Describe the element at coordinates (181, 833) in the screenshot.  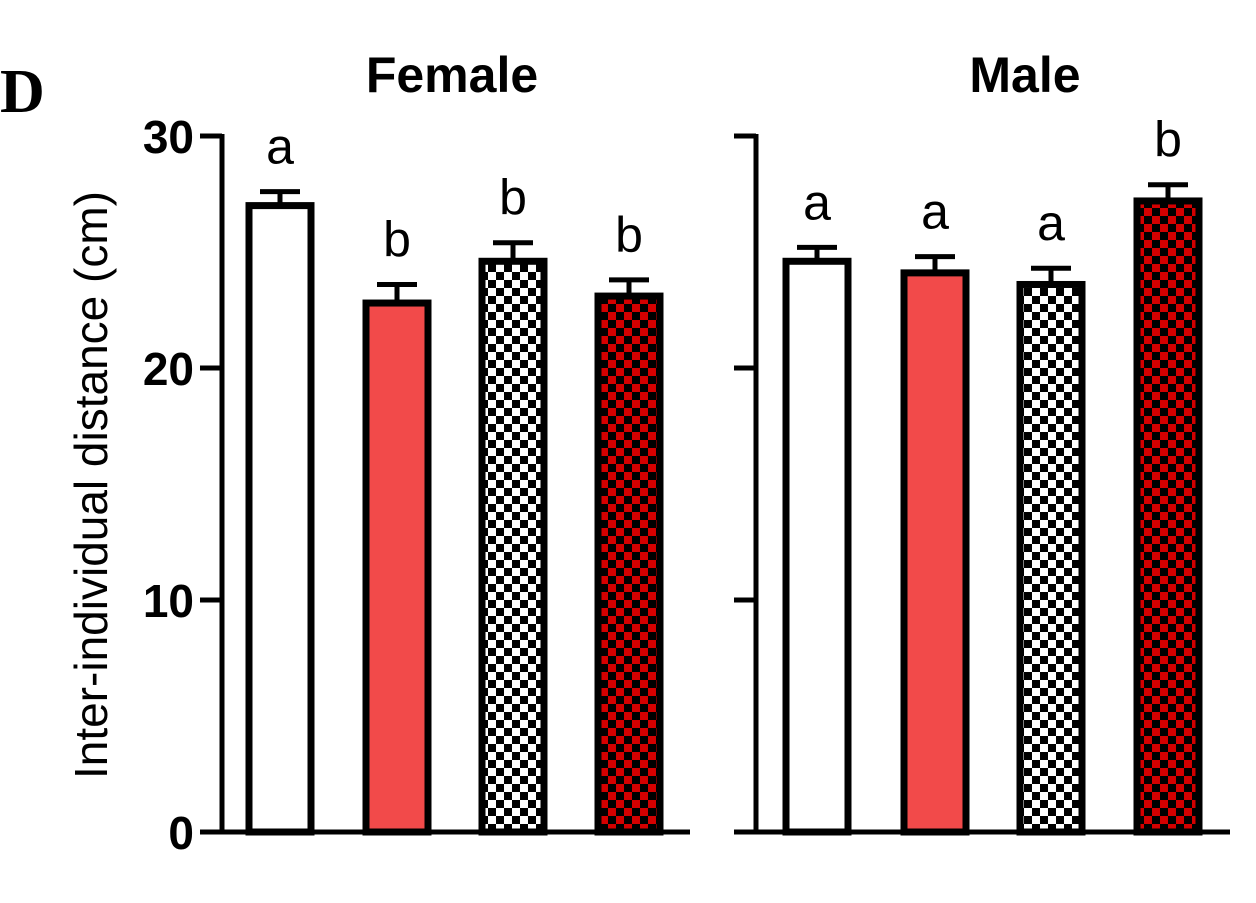
I see `y-tick-label: 0` at that location.